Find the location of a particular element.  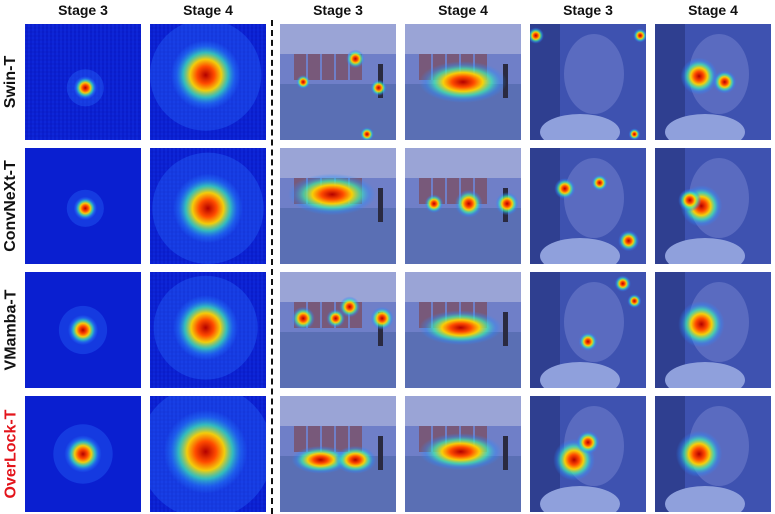

row-label-swin: Swin-T is located at coordinates (10, 82).